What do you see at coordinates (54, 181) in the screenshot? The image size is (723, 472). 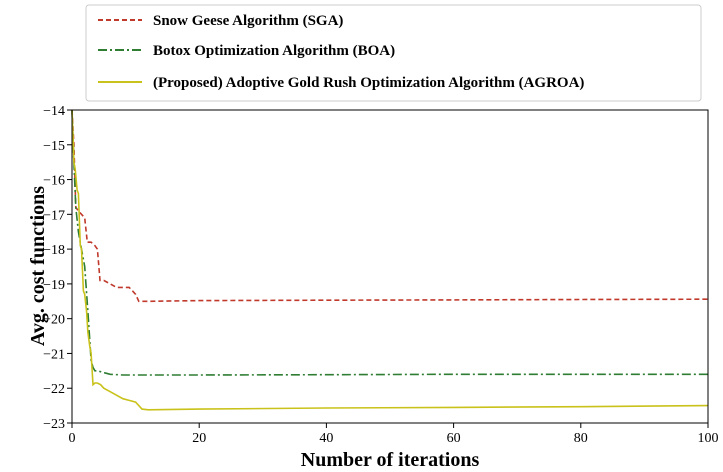 I see `y-tick-label: −16` at bounding box center [54, 181].